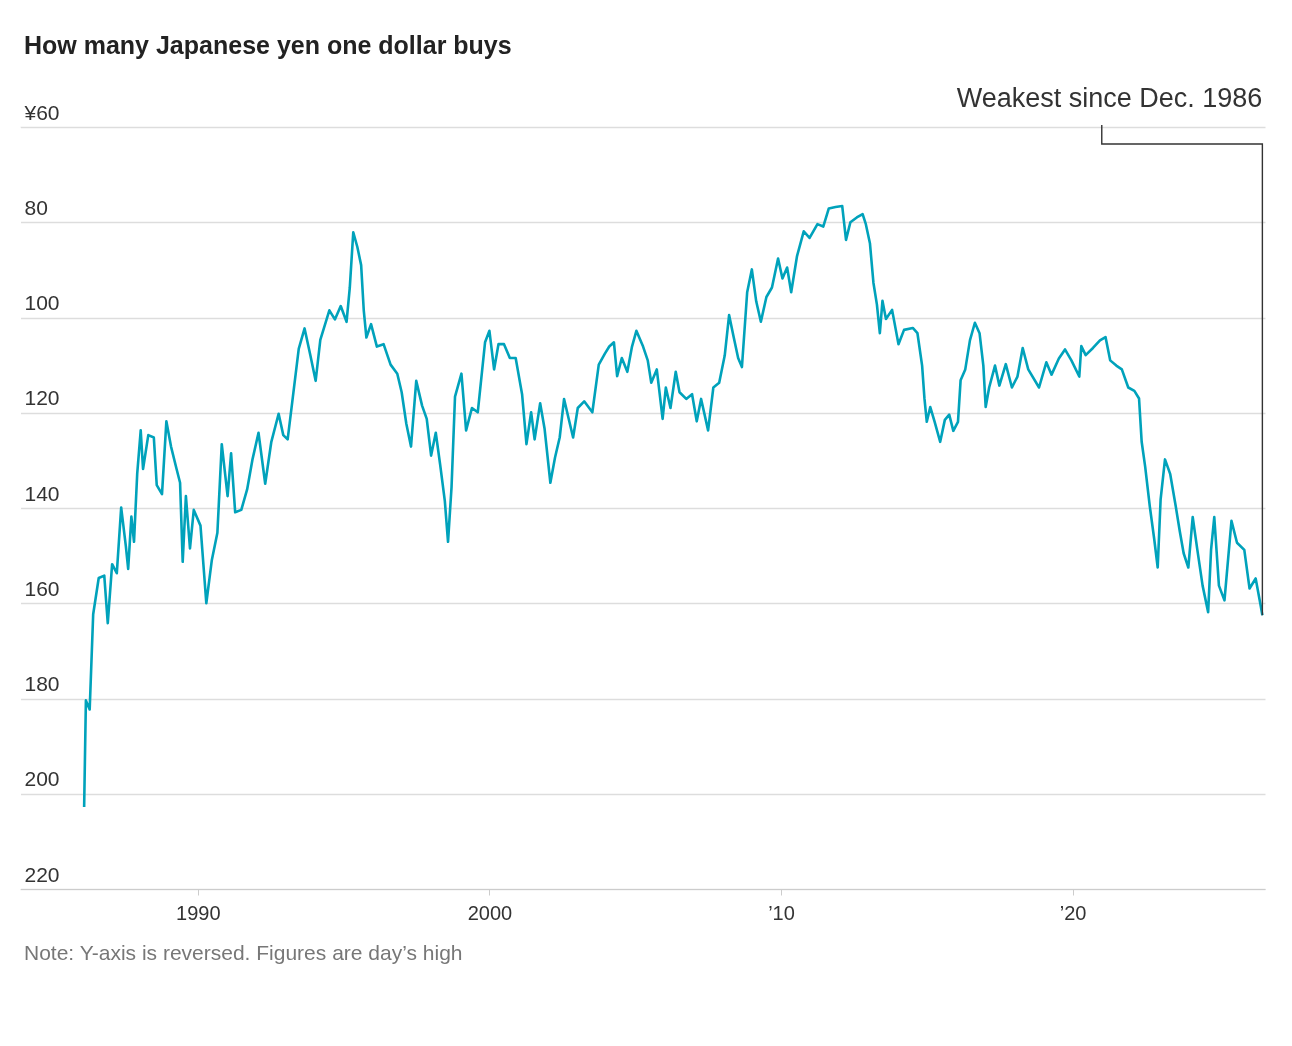 The image size is (1292, 1046). I want to click on y-tick-label: 100, so click(42, 302).